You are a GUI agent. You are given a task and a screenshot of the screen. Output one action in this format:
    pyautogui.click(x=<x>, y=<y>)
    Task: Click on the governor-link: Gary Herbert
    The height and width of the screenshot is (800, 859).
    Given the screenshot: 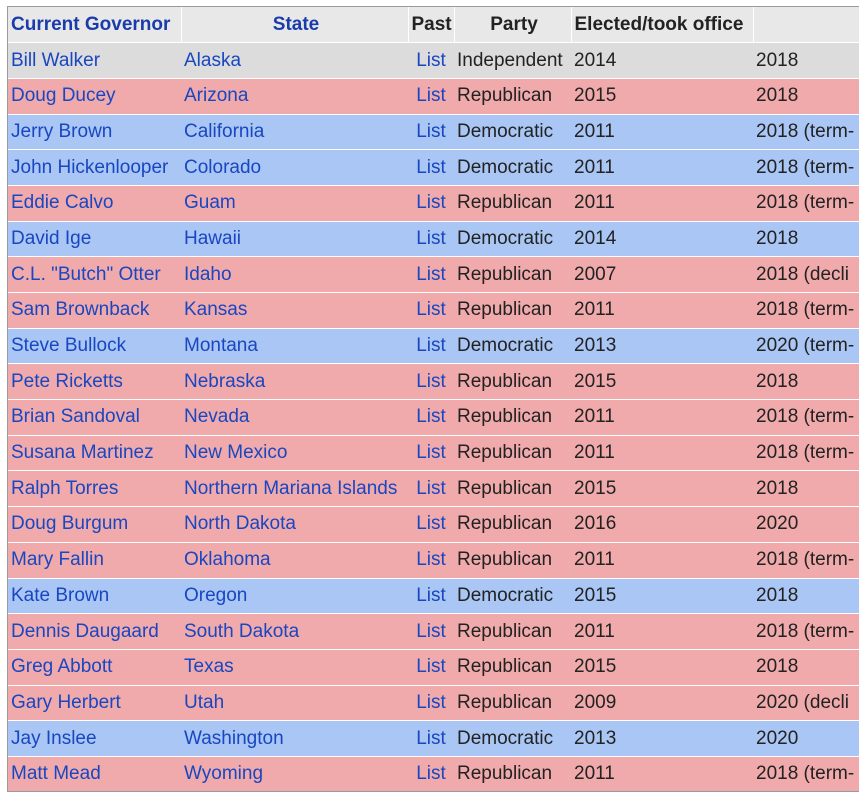 What is the action you would take?
    pyautogui.click(x=94, y=703)
    